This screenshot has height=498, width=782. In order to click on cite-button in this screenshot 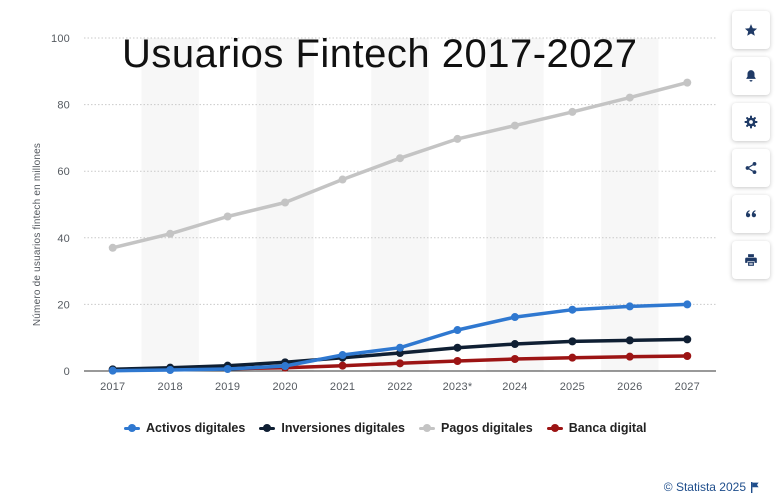, I will do `click(751, 214)`.